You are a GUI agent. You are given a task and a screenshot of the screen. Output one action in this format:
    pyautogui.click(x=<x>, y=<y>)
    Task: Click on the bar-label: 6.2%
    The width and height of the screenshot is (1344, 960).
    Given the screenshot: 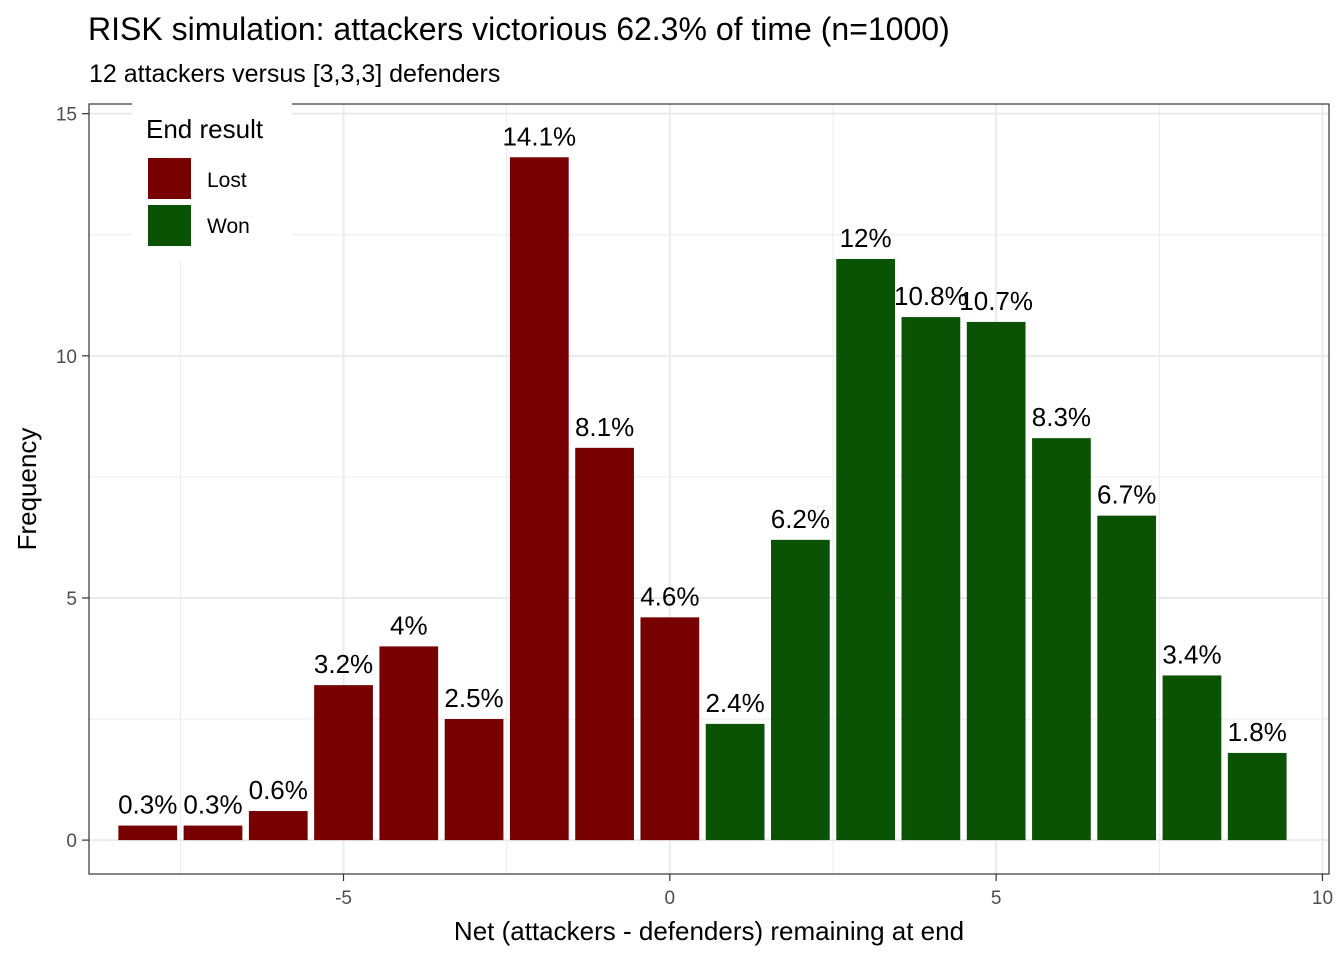 What is the action you would take?
    pyautogui.click(x=800, y=519)
    